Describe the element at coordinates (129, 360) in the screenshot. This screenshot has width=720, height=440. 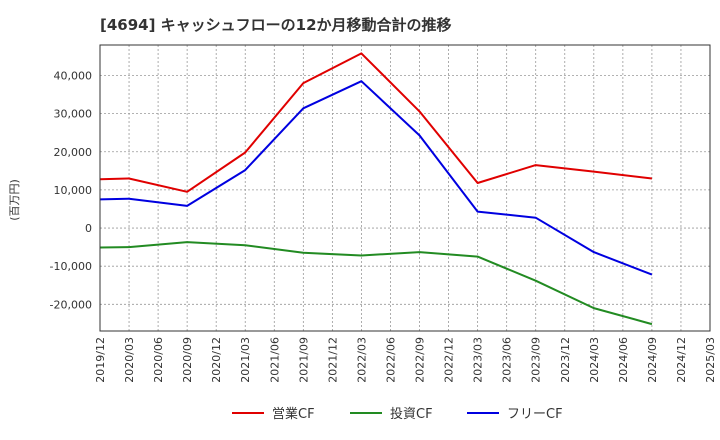
I see `x-tick-label: 2020/03` at that location.